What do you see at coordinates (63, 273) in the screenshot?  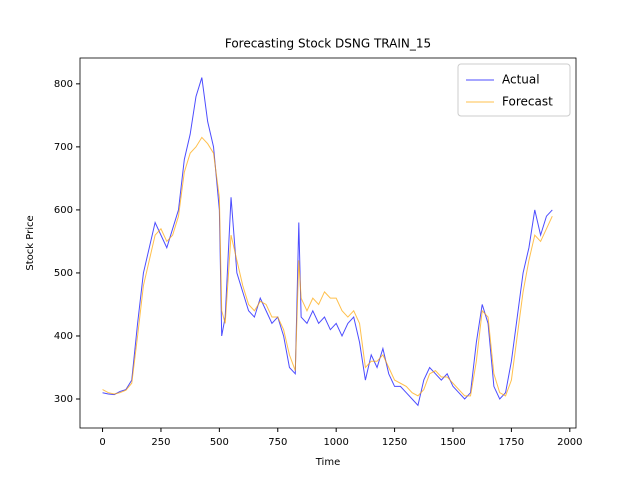 I see `y-tick-label: 500` at bounding box center [63, 273].